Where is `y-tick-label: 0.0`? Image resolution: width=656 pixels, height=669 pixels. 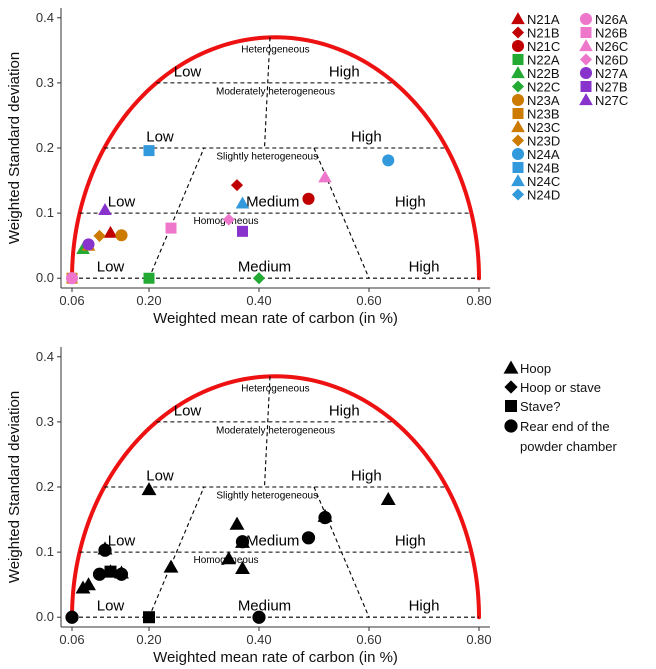
y-tick-label: 0.0 is located at coordinates (45, 616).